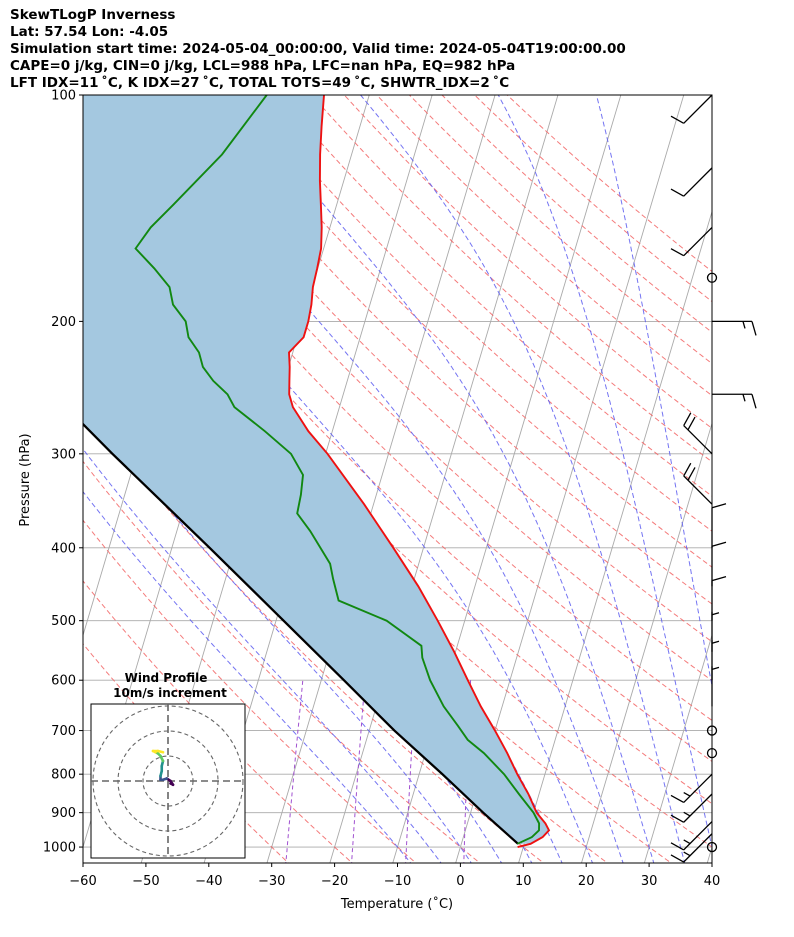 The height and width of the screenshot is (937, 794). What do you see at coordinates (59, 848) in the screenshot?
I see `y-tick-label: 1000` at bounding box center [59, 848].